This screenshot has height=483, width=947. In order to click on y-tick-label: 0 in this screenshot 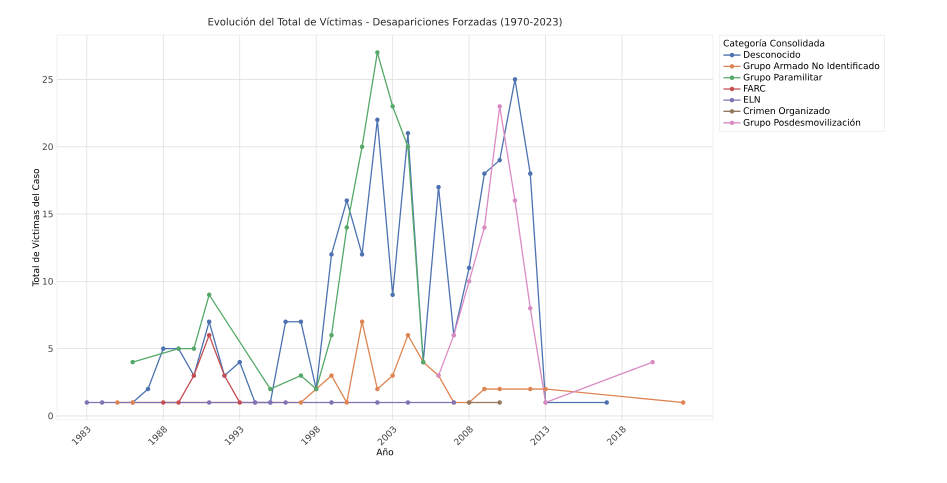, I will do `click(50, 416)`.